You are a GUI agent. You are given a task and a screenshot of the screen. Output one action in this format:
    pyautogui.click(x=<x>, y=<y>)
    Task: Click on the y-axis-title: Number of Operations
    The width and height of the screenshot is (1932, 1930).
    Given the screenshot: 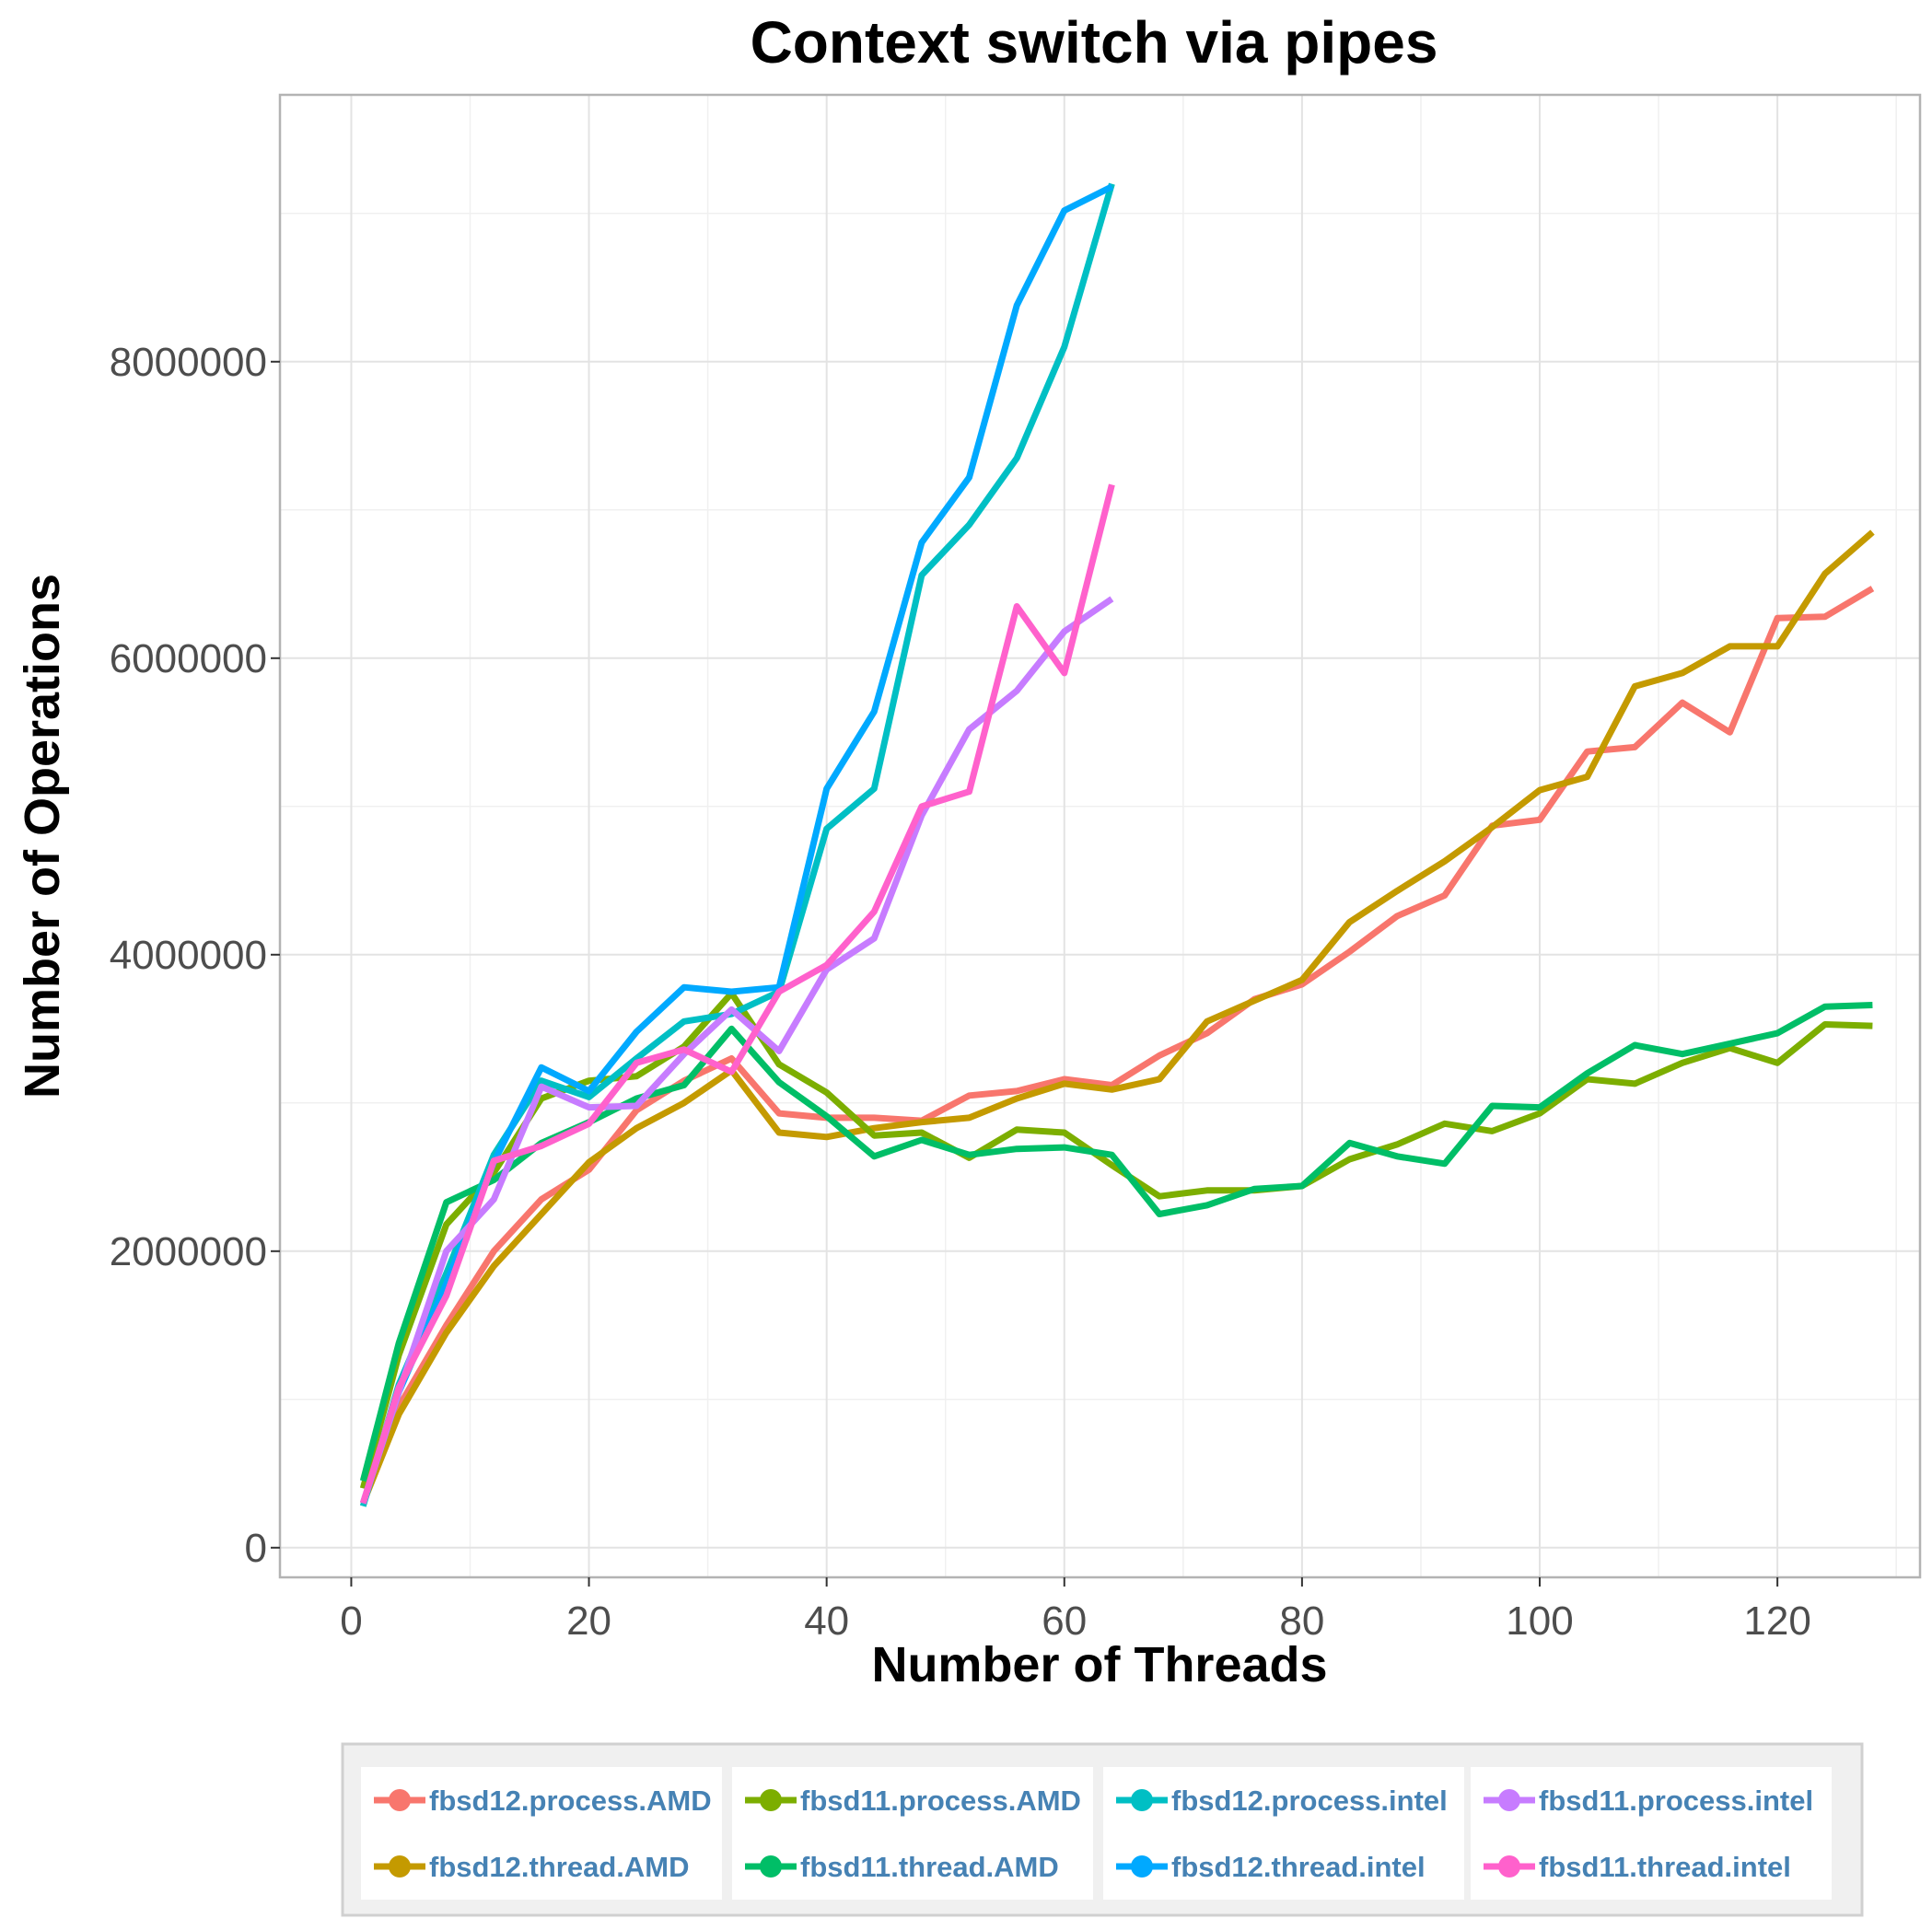 What is the action you would take?
    pyautogui.click(x=42, y=836)
    